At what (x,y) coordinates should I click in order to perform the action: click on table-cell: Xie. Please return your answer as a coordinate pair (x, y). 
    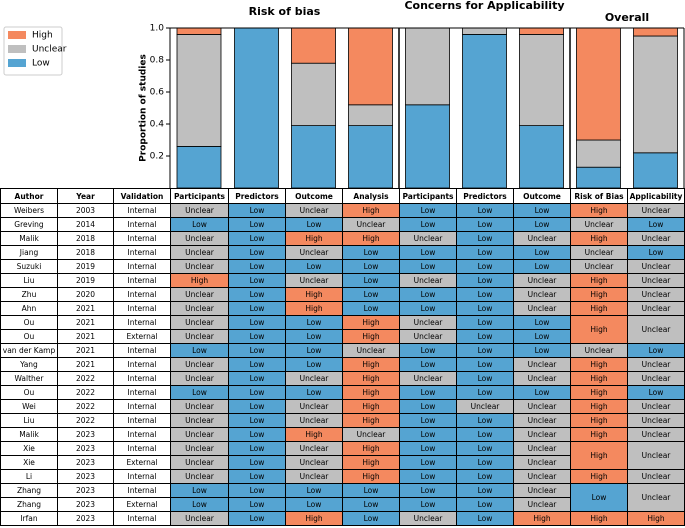
    Looking at the image, I should click on (29, 462).